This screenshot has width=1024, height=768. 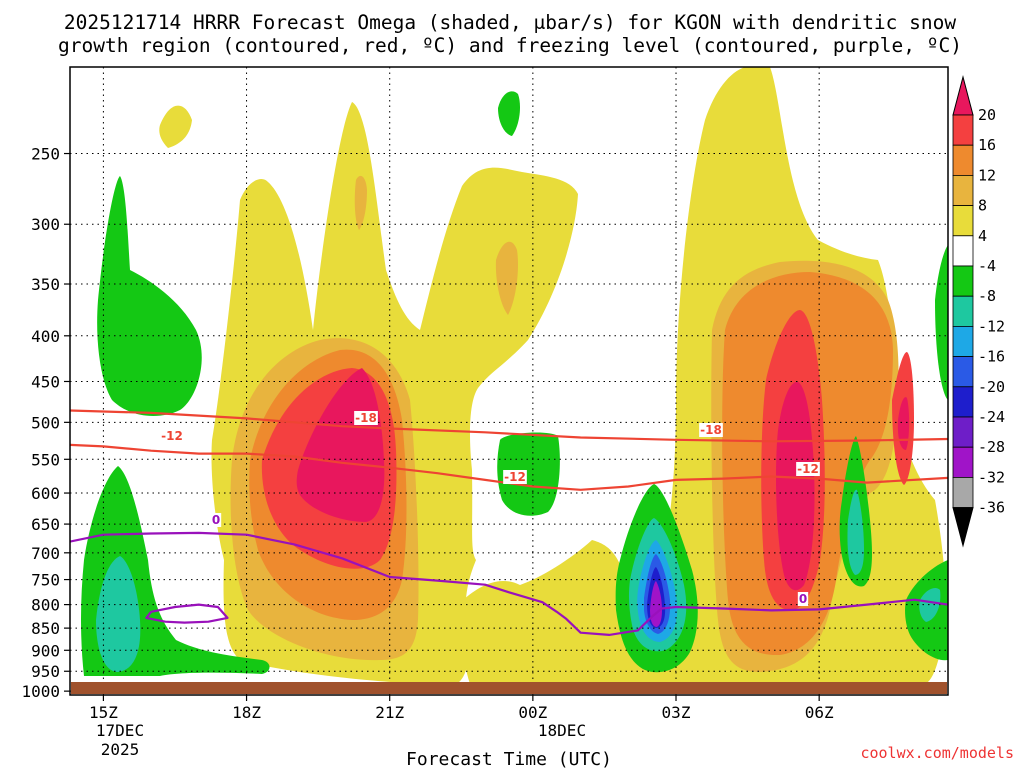 I want to click on colorbar: 20 16 12 8 4 -4 -8 -12 -16 -20 -24 -28 -32 -36, so click(x=978, y=311).